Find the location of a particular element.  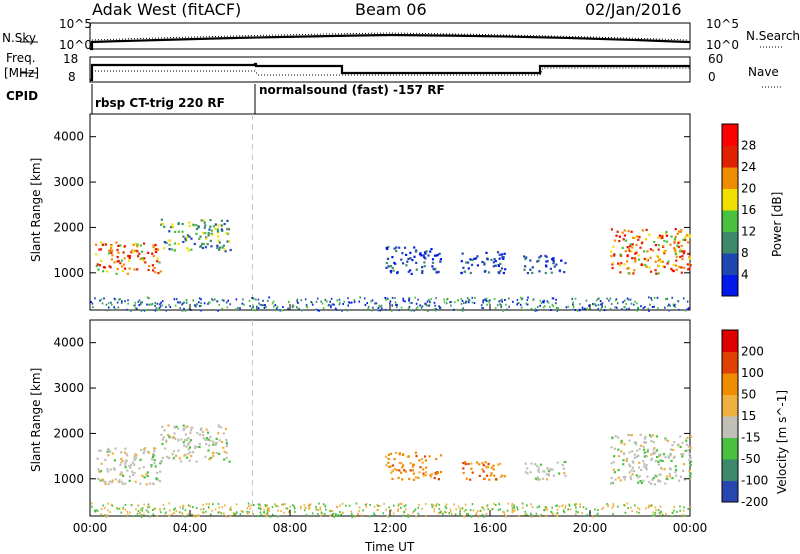

velocity-ylabel: Slant Range [km] is located at coordinates (36, 419).